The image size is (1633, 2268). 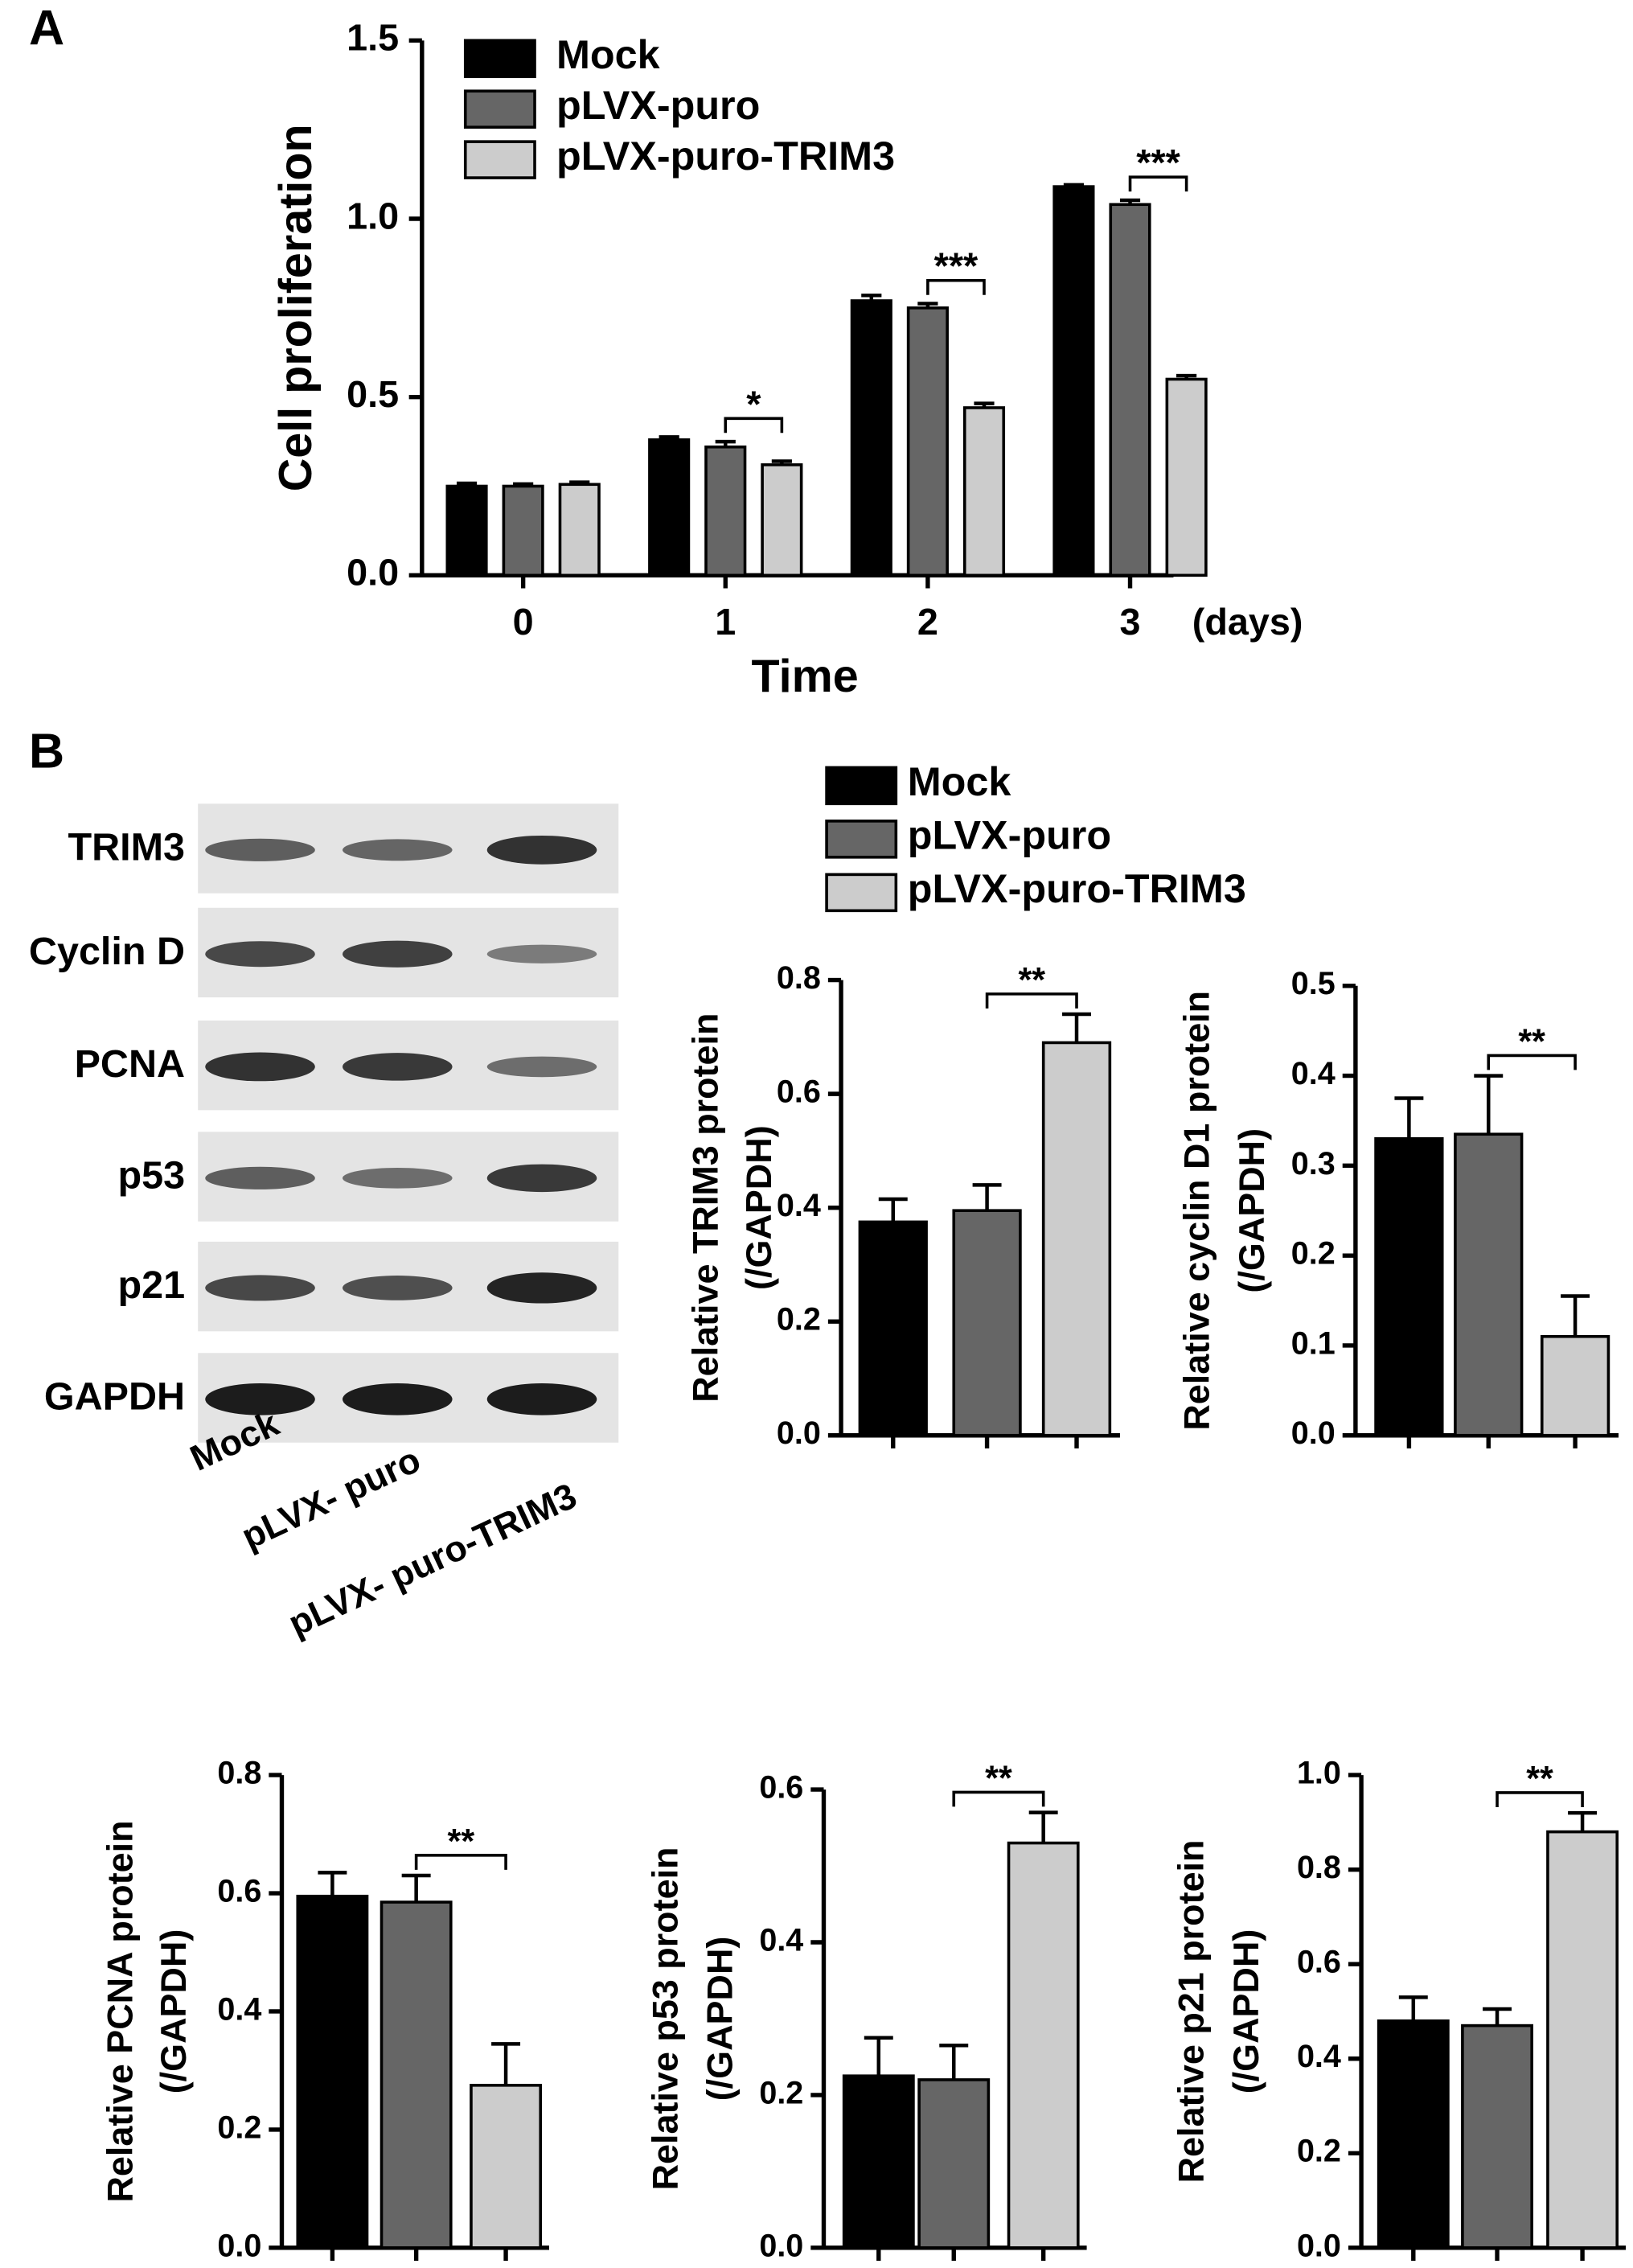 I want to click on y-axis-label: Cell proliferation, so click(x=296, y=308).